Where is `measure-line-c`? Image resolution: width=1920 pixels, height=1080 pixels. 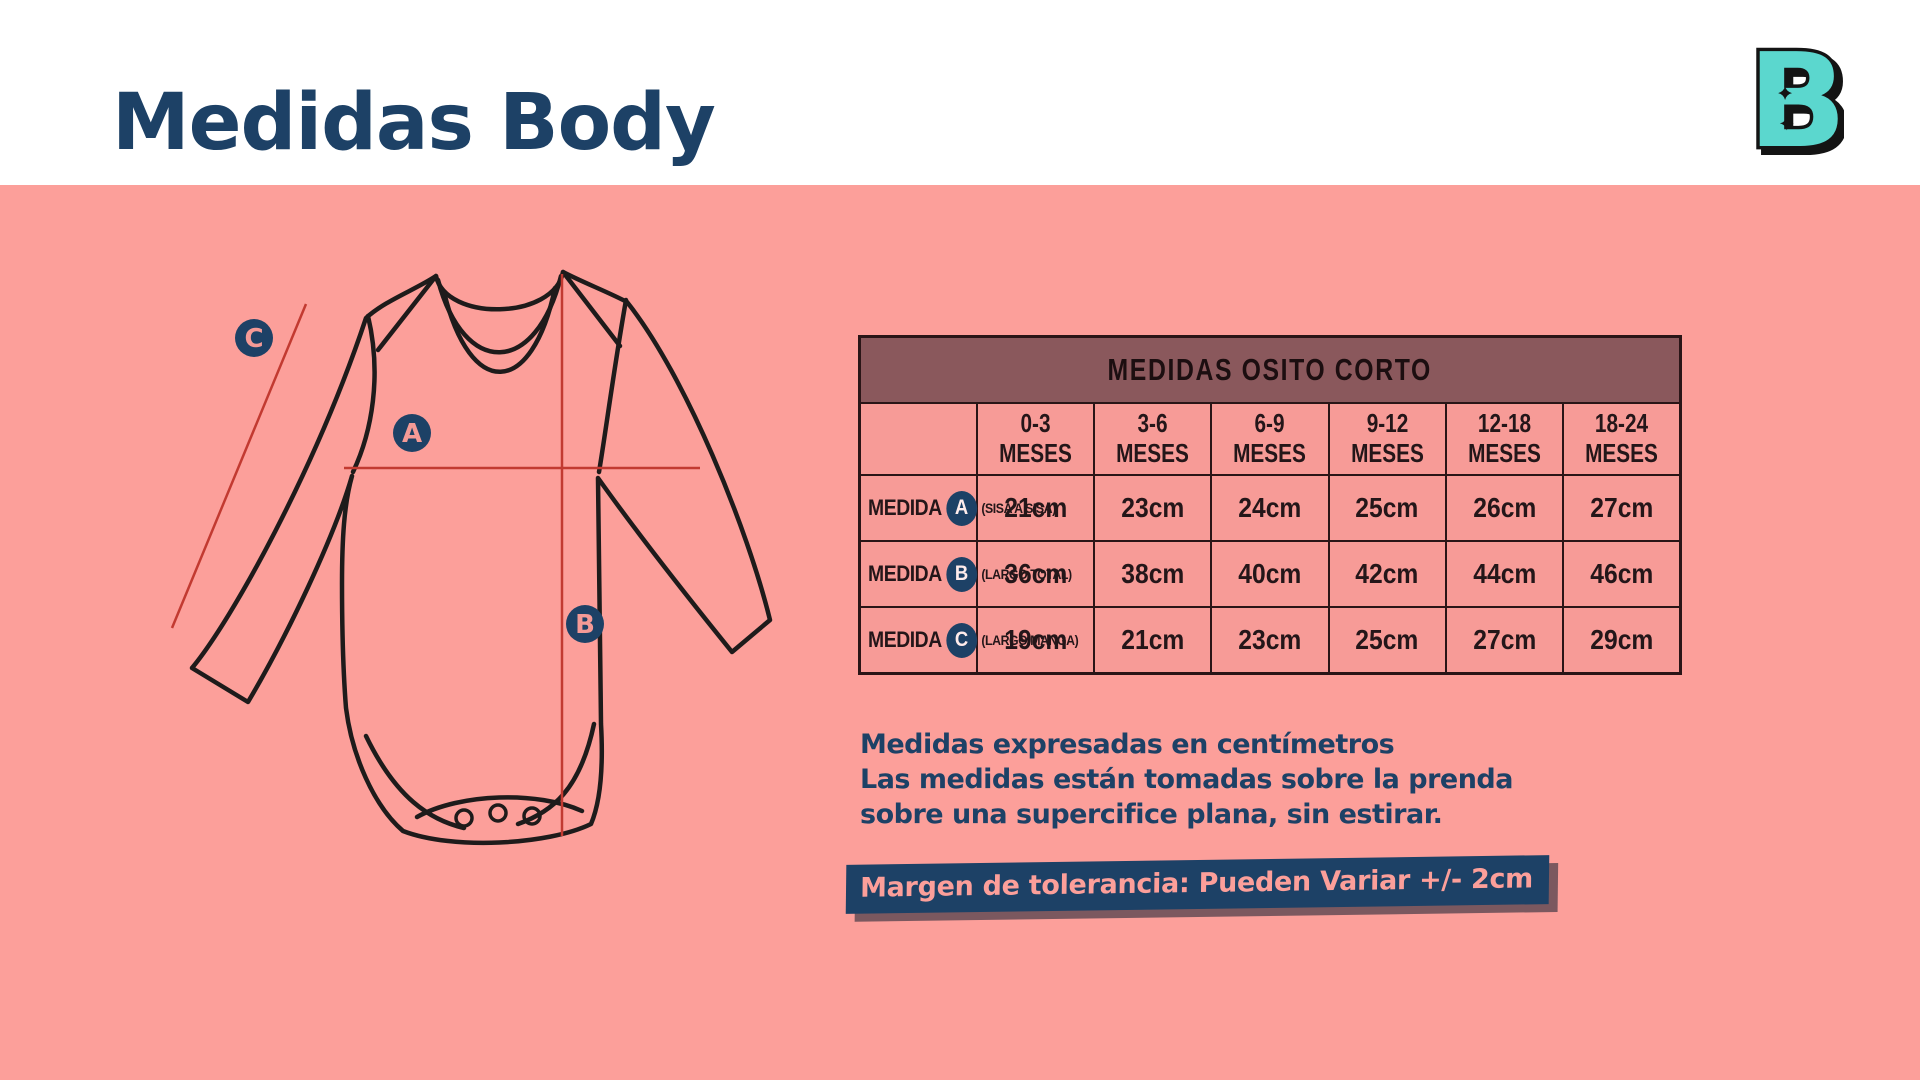
measure-line-c is located at coordinates (239, 466).